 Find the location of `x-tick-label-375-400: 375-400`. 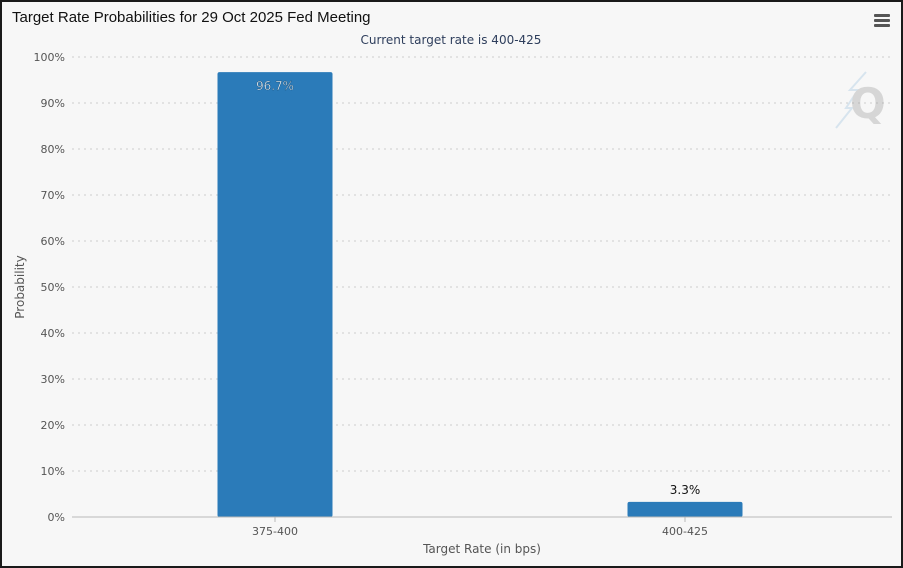

x-tick-label-375-400: 375-400 is located at coordinates (275, 531).